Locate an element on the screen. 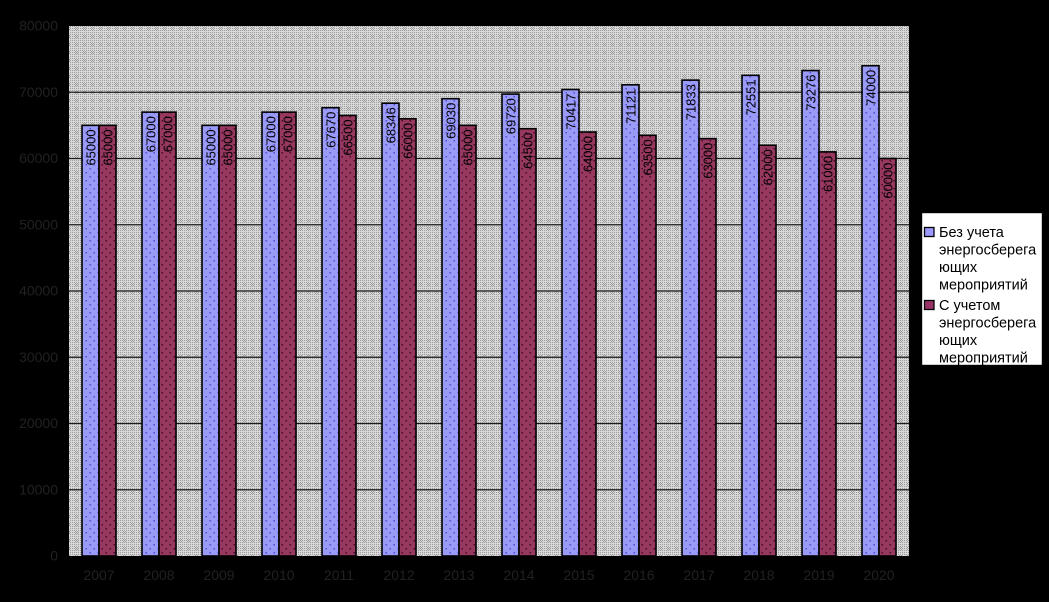  svg-text: 68346 is located at coordinates (390, 125).